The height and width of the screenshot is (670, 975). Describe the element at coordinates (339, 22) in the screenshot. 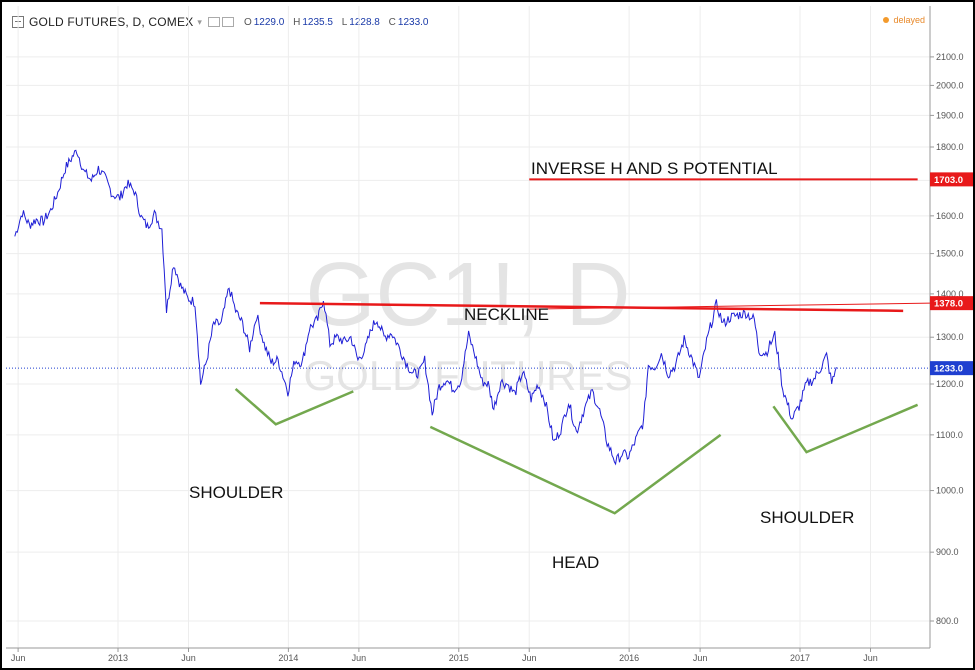

I see `ohlc-readout: O 1229.0 H 1235.5 L 1228.8 C 1233.0` at that location.